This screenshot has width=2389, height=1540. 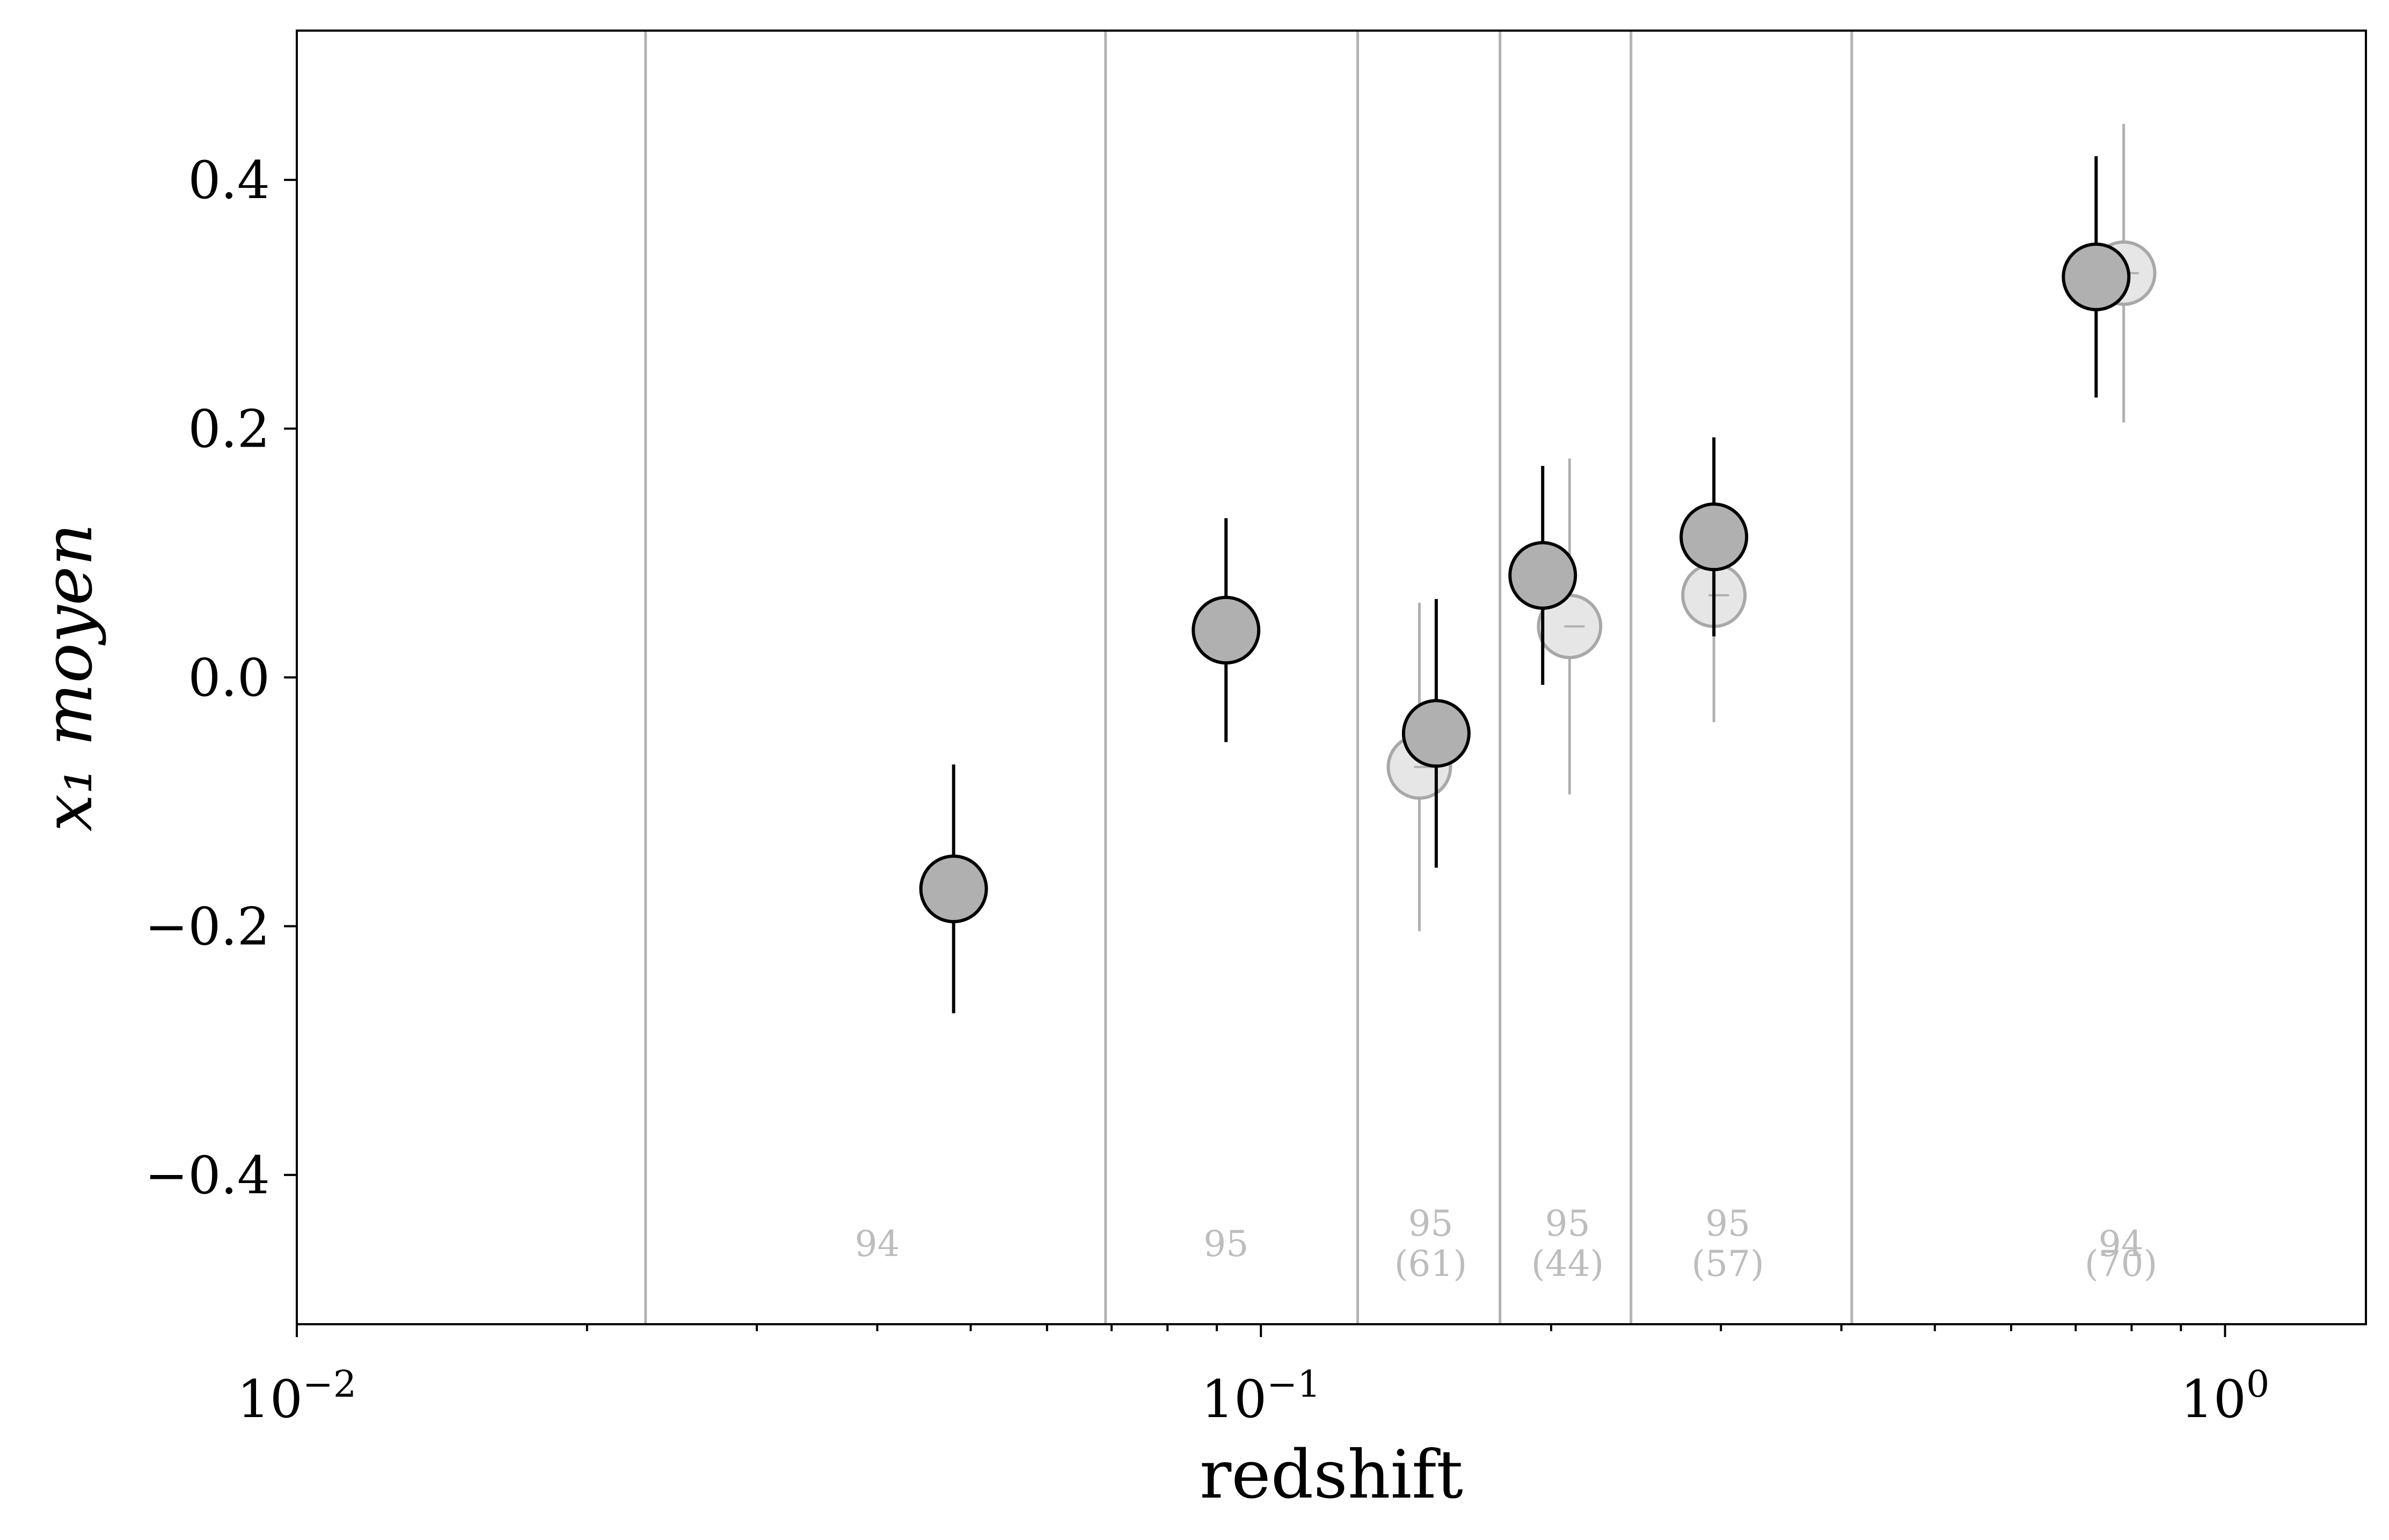 I want to click on y-axis: 0.4 0.2 0.0 −0.2 −0.4, so click(x=221, y=678).